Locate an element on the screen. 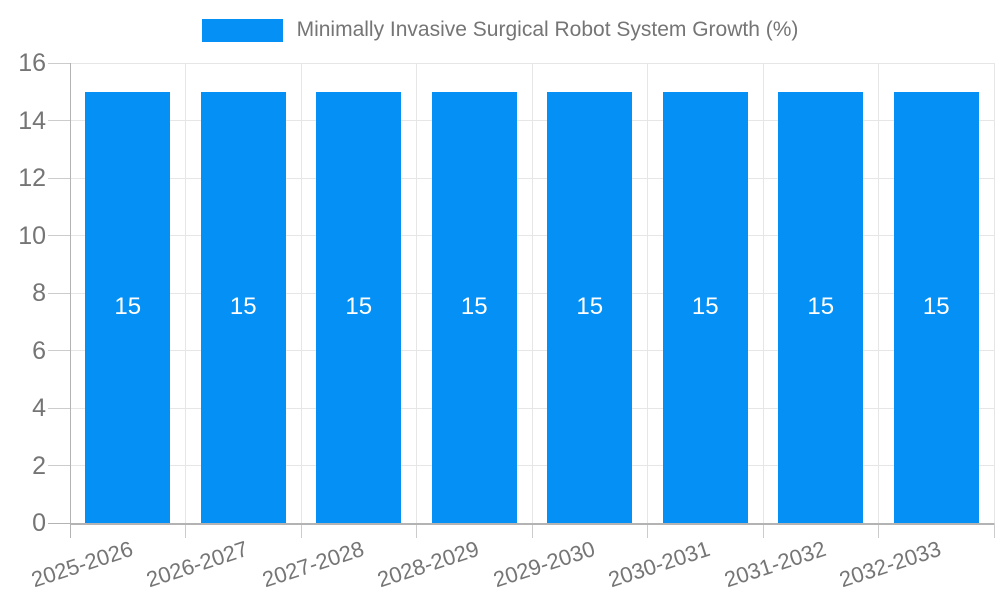  x-axis-line is located at coordinates (532, 523).